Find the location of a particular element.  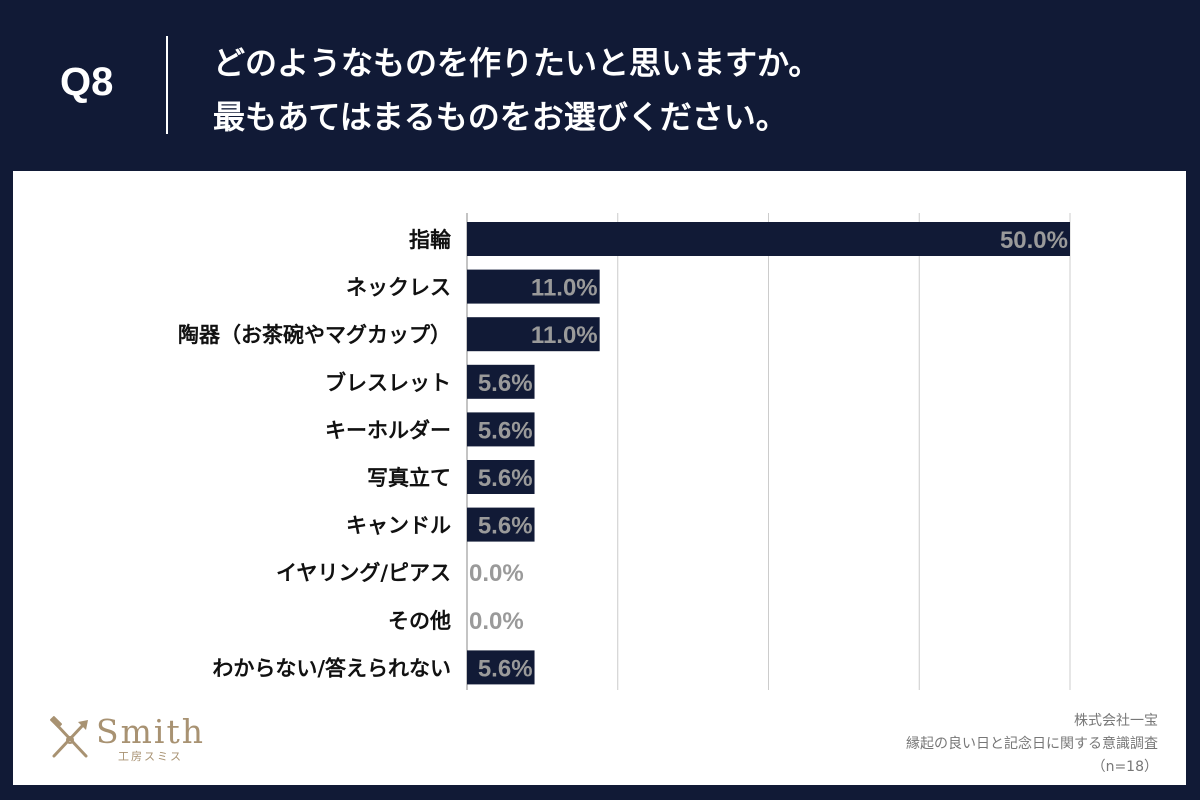

category-label: 陶器（お茶碗やマグカップ） is located at coordinates (314, 335).